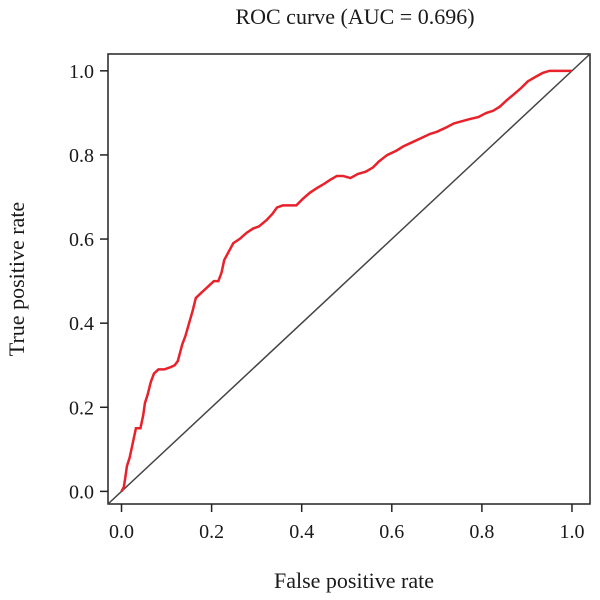  Describe the element at coordinates (391, 532) in the screenshot. I see `x-tick-label: 0.6` at that location.